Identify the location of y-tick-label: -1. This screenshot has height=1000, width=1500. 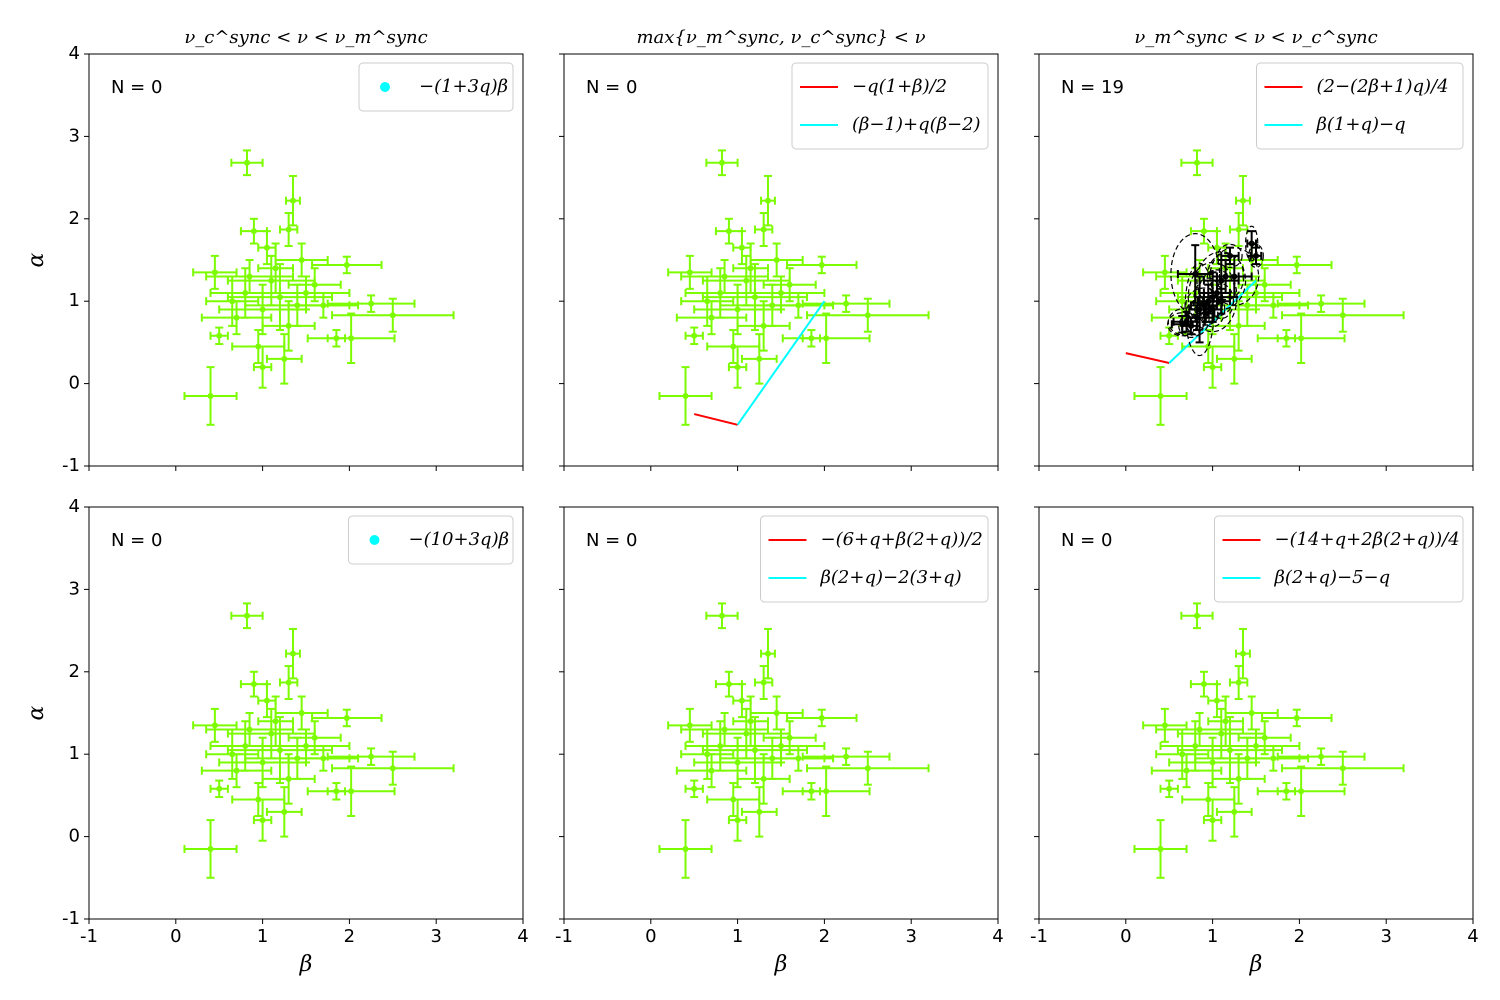
(71, 465).